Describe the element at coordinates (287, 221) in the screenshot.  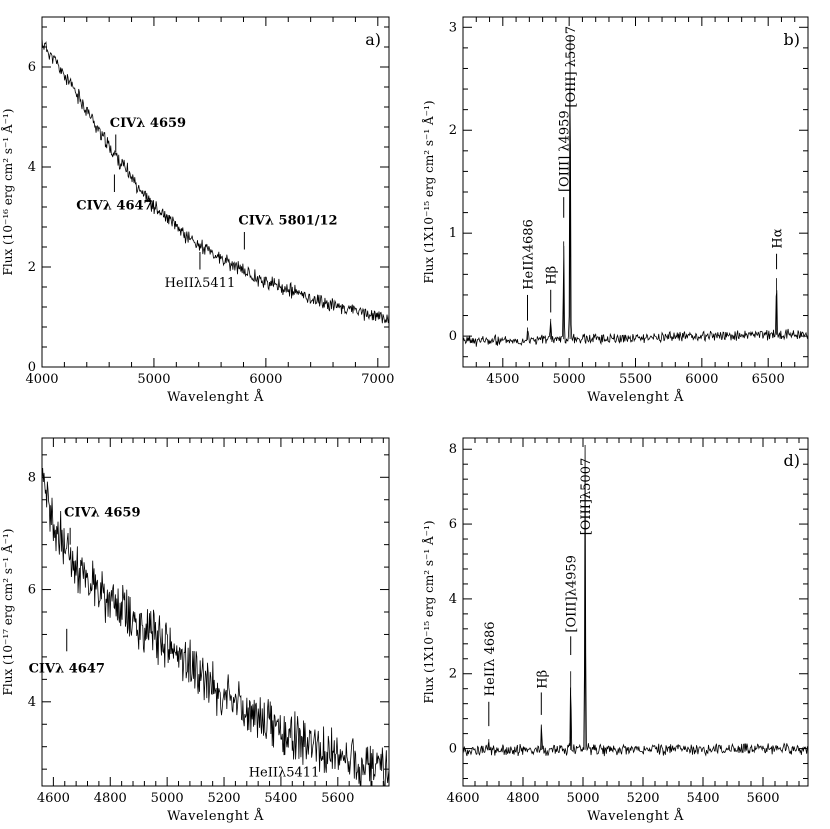
I see `line-annotation: CIVλ 5801/12` at that location.